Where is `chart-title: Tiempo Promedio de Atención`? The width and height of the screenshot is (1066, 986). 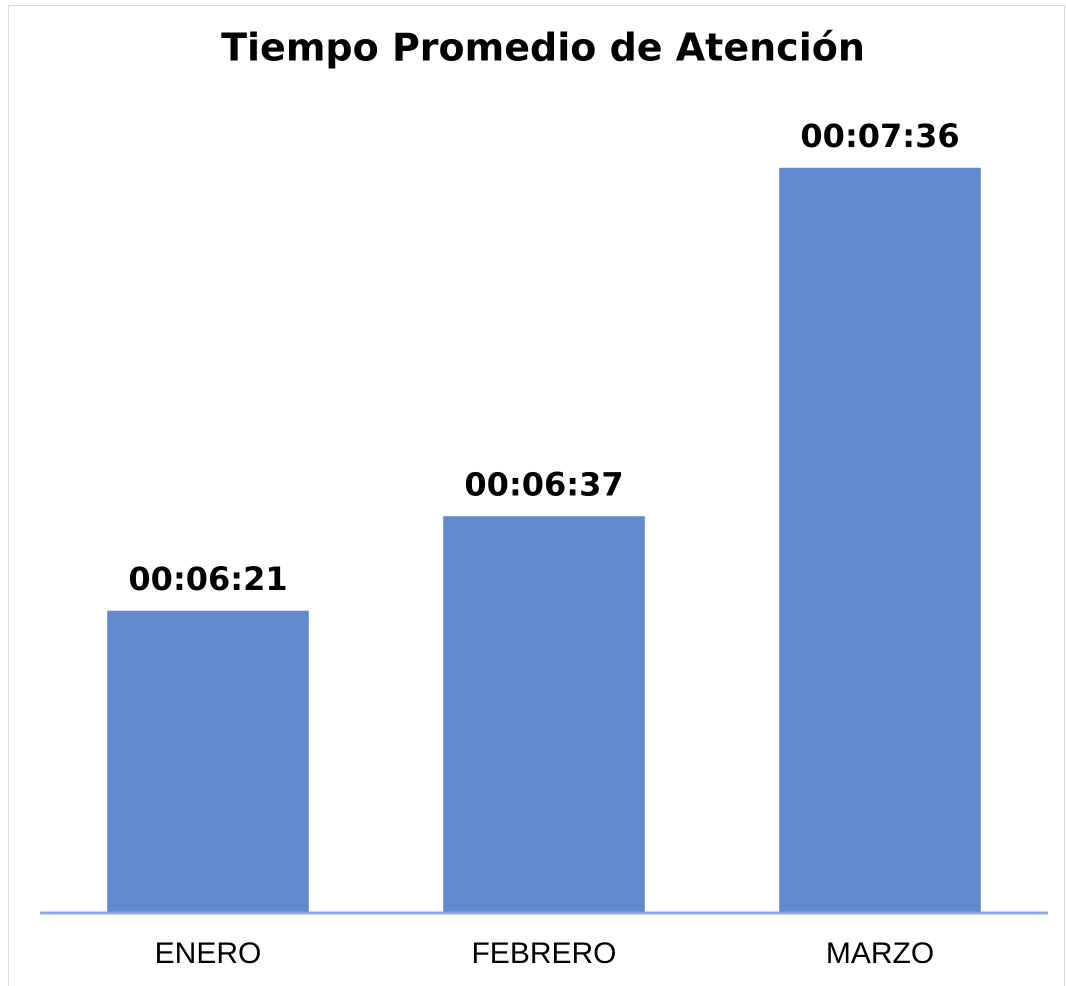 chart-title: Tiempo Promedio de Atención is located at coordinates (543, 48).